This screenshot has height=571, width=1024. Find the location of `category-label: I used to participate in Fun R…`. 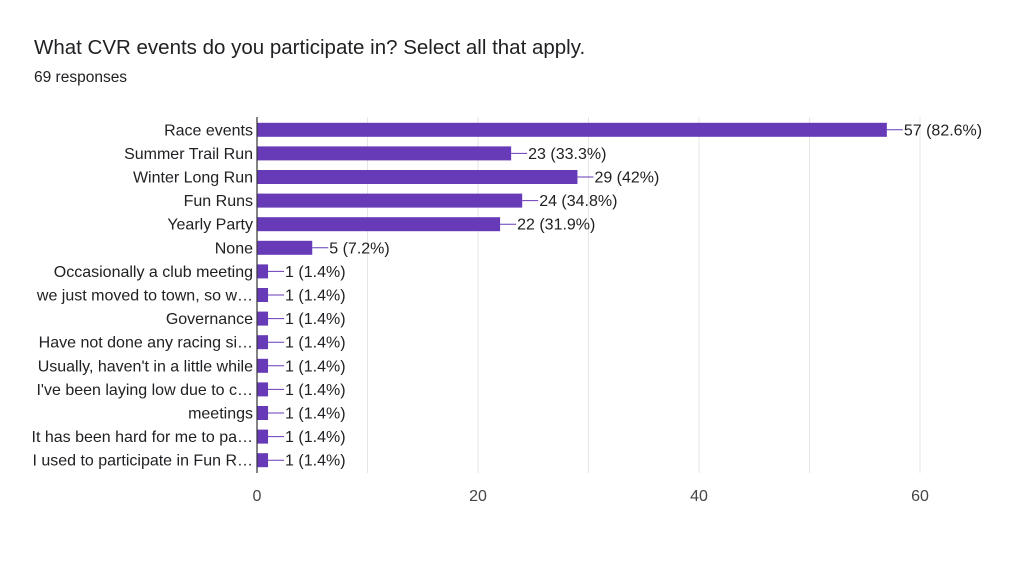

category-label: I used to participate in Fun R… is located at coordinates (142, 461).